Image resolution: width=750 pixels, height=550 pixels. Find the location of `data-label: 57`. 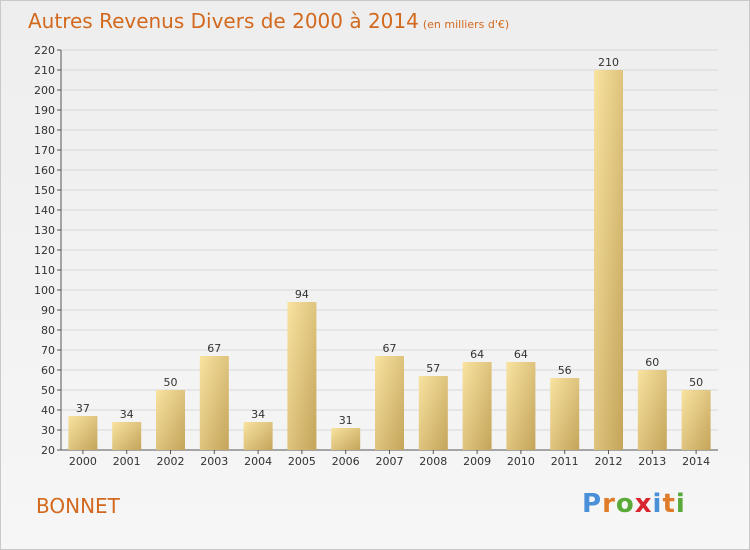

data-label: 57 is located at coordinates (433, 368).